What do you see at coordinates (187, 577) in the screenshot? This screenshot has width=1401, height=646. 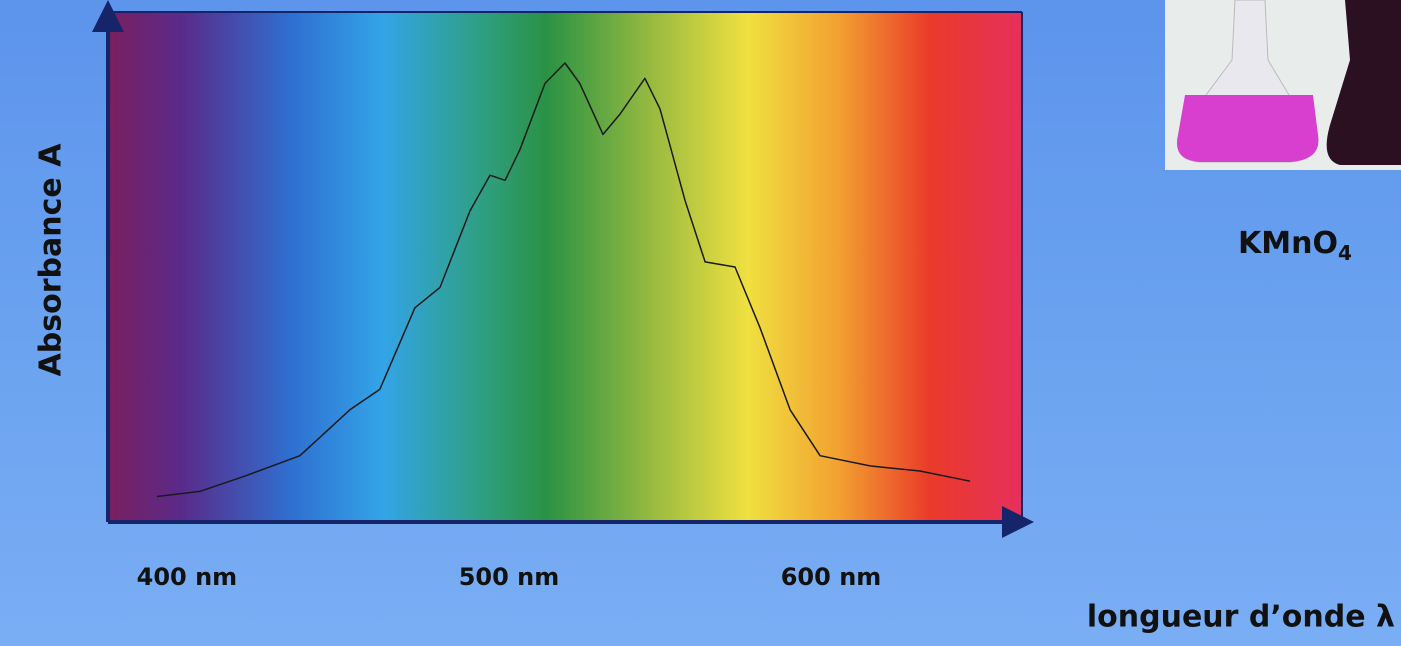 I see `x-tick-label: 400 nm` at bounding box center [187, 577].